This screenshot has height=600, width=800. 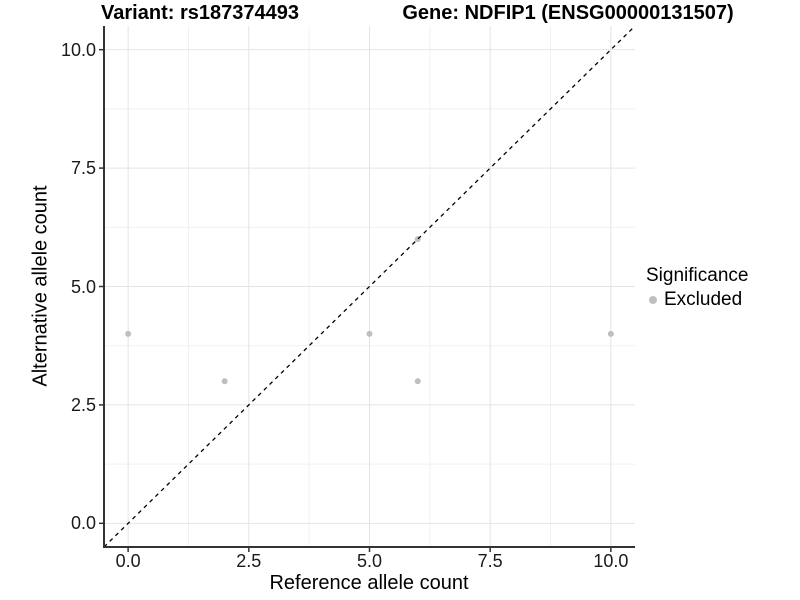 I want to click on y-tick-label: 5.0, so click(x=83, y=286).